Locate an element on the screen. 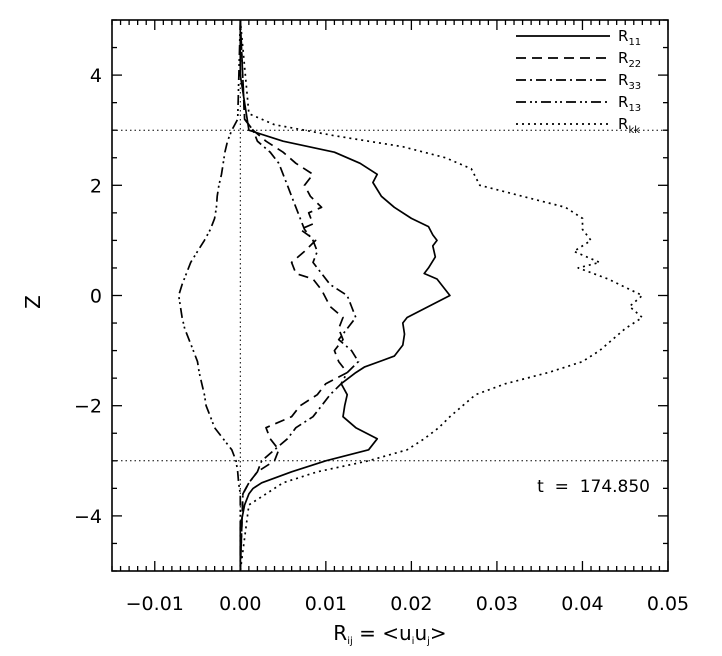  legend-label-r11: R11 is located at coordinates (629, 37).